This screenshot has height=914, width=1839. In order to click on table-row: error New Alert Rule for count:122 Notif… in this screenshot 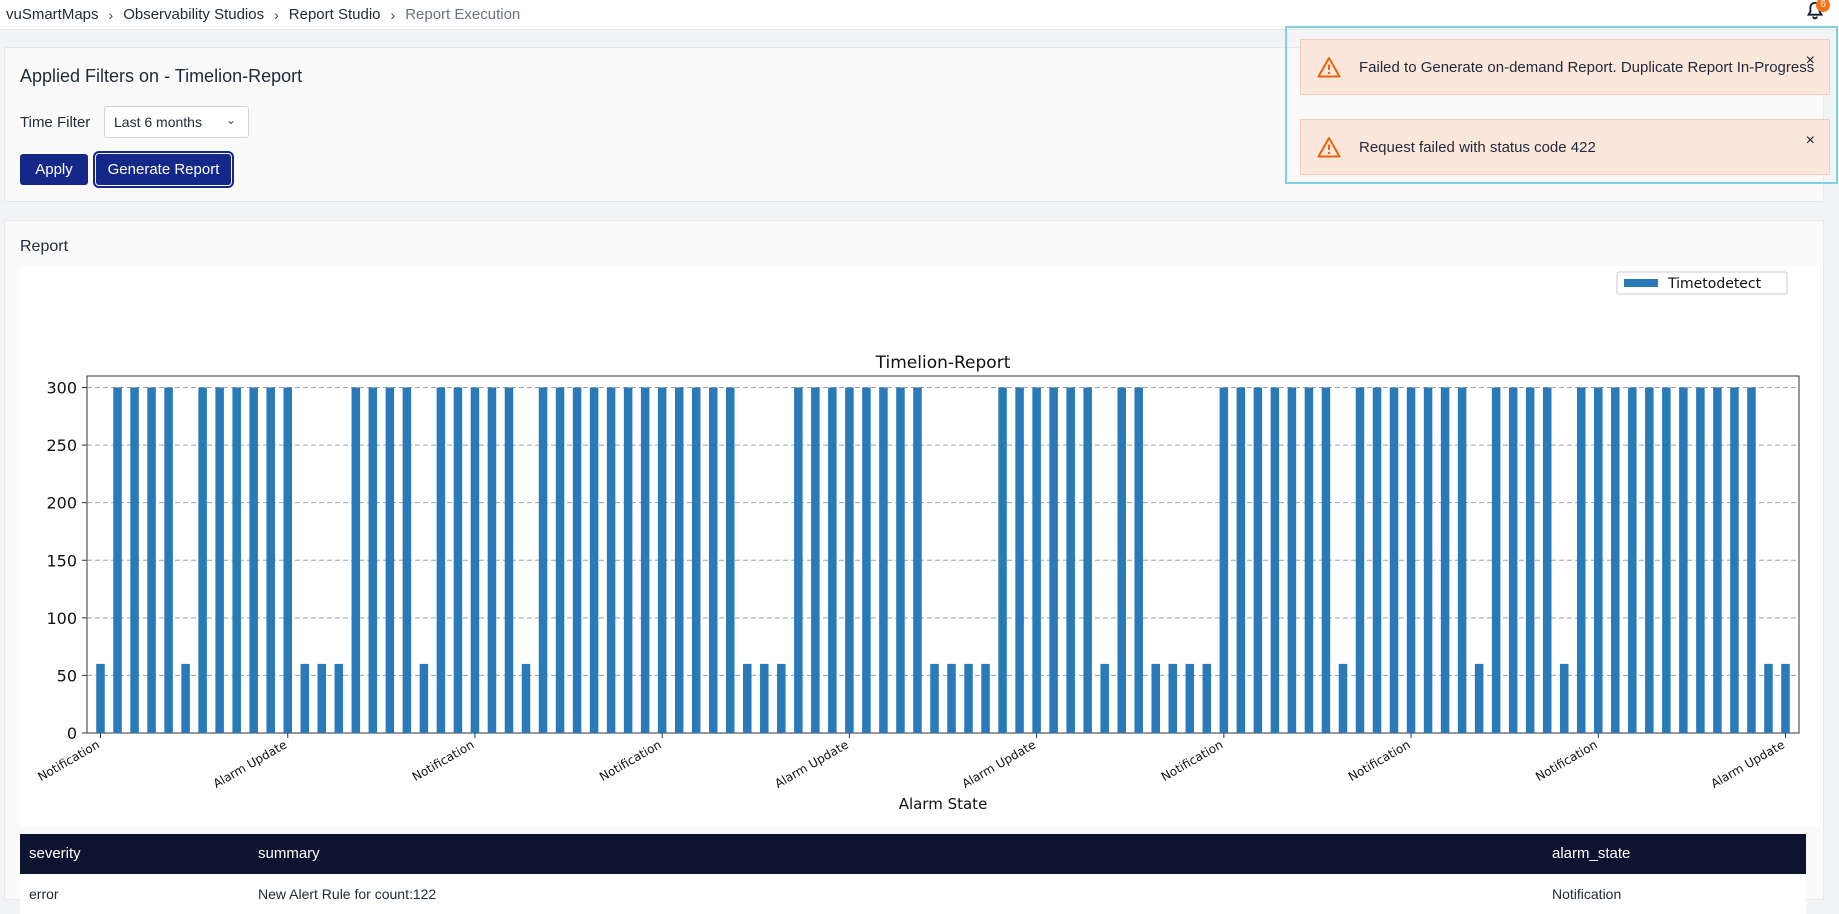, I will do `click(913, 894)`.